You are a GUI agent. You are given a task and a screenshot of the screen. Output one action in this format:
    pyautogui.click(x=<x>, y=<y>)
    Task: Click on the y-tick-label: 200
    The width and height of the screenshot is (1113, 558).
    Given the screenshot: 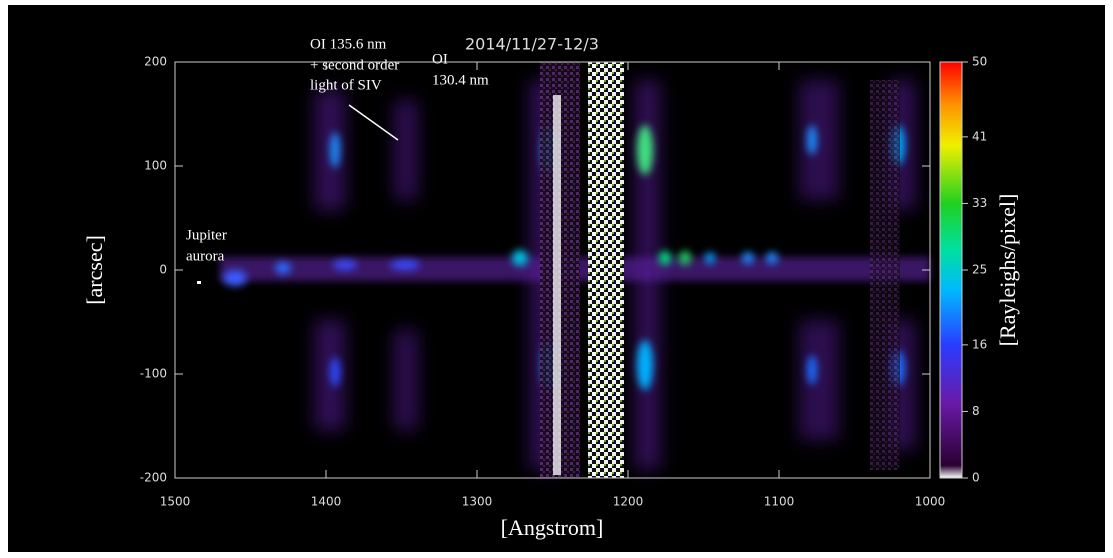 What is the action you would take?
    pyautogui.click(x=155, y=62)
    